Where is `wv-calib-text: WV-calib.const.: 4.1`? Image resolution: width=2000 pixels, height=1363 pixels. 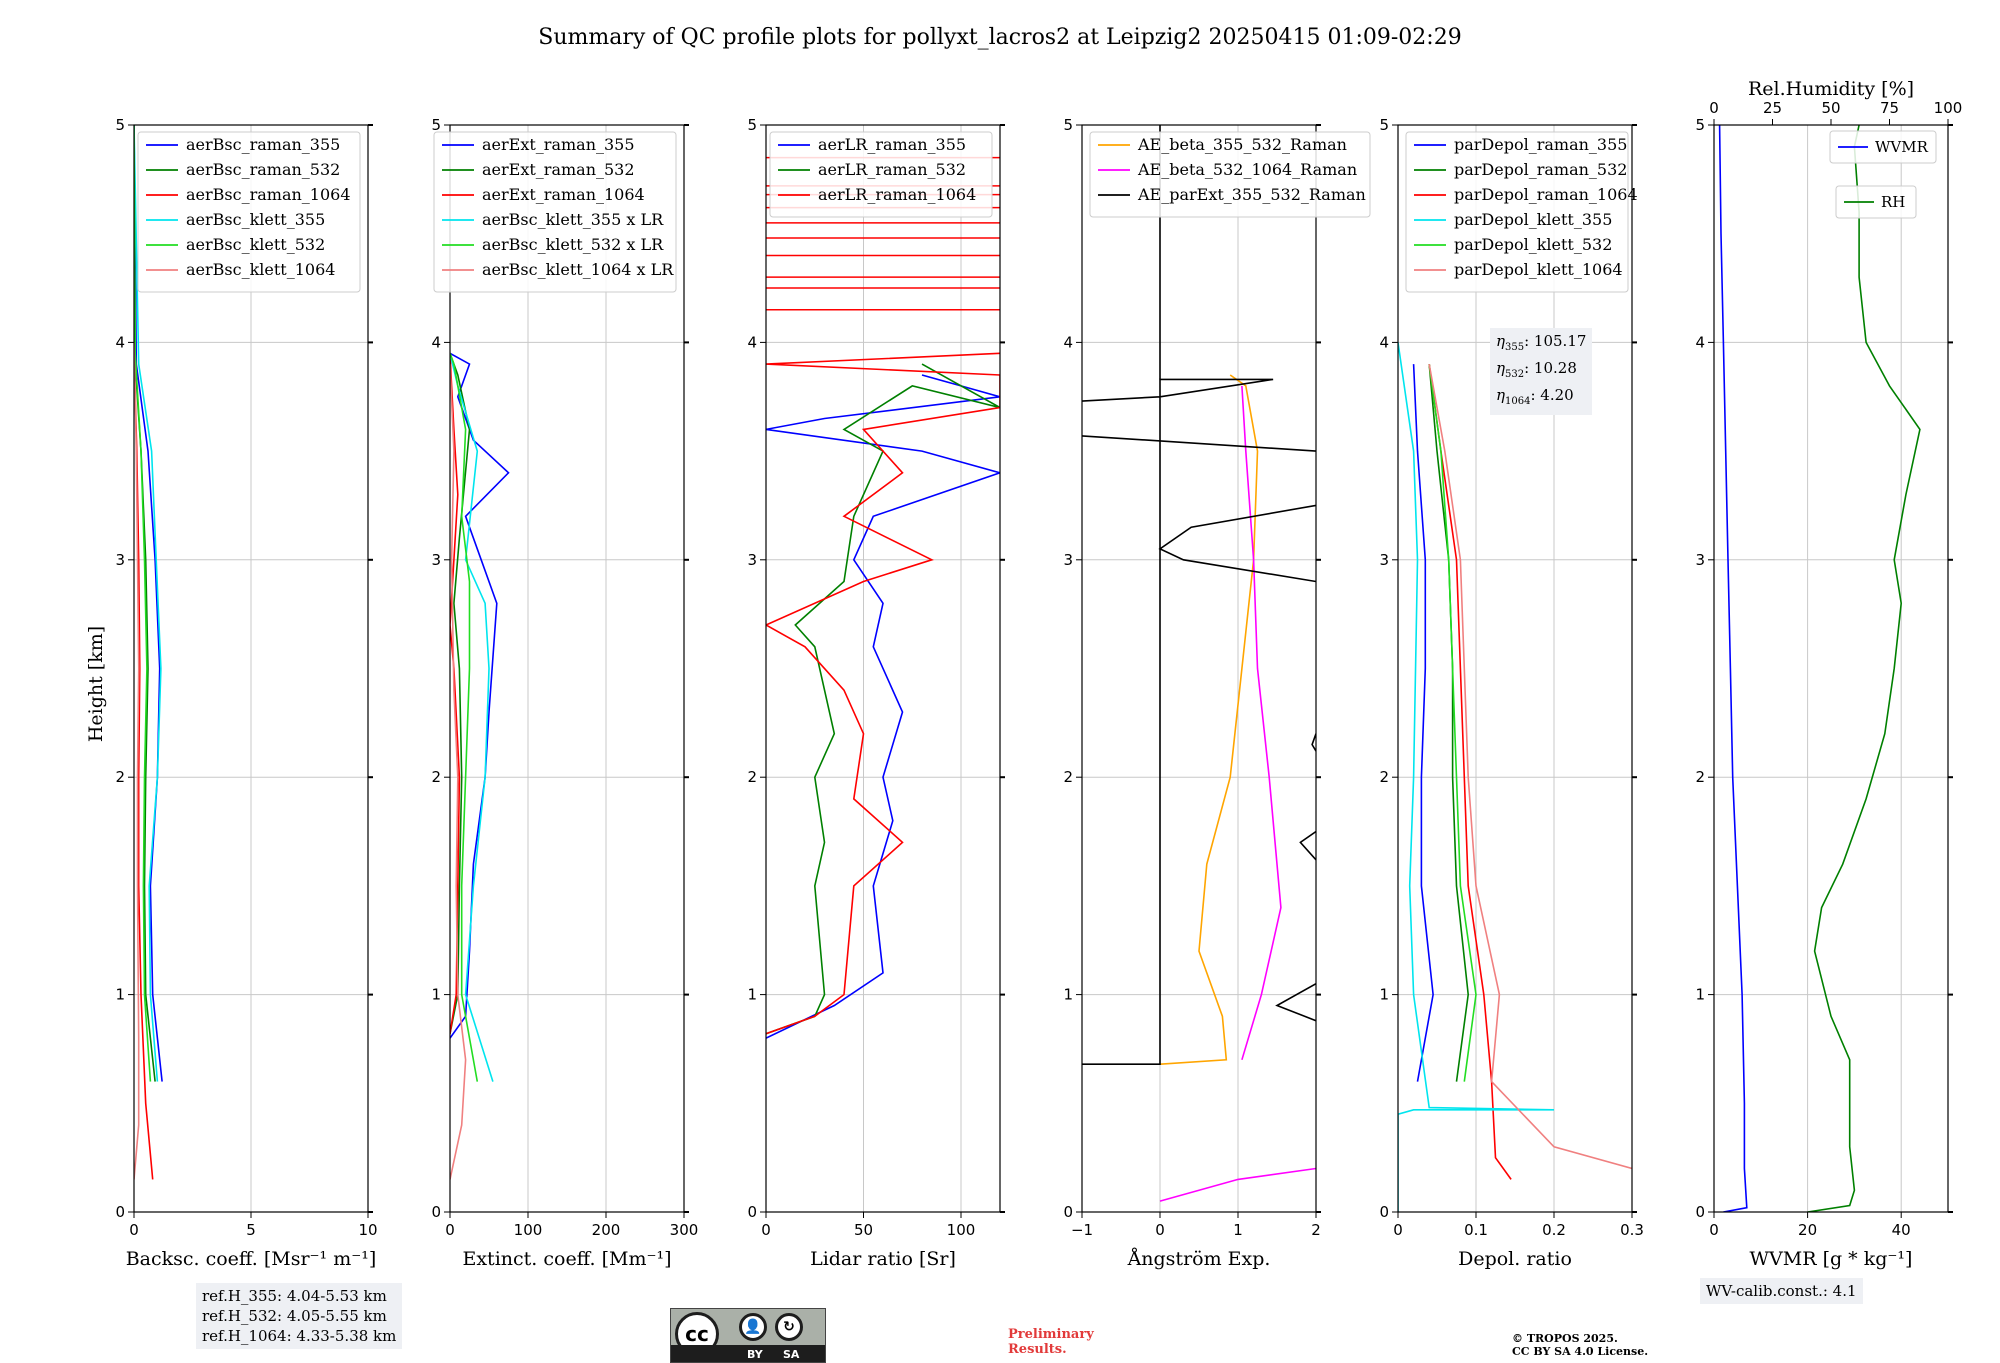 wv-calib-text: WV-calib.const.: 4.1 is located at coordinates (1781, 1291).